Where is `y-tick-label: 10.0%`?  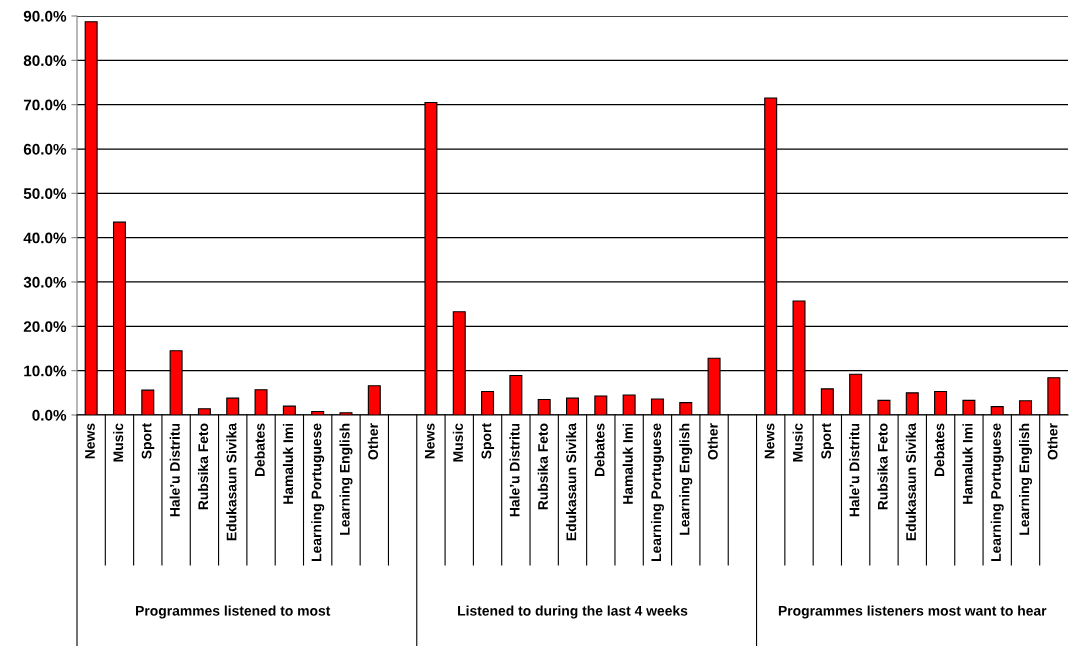
y-tick-label: 10.0% is located at coordinates (45, 371).